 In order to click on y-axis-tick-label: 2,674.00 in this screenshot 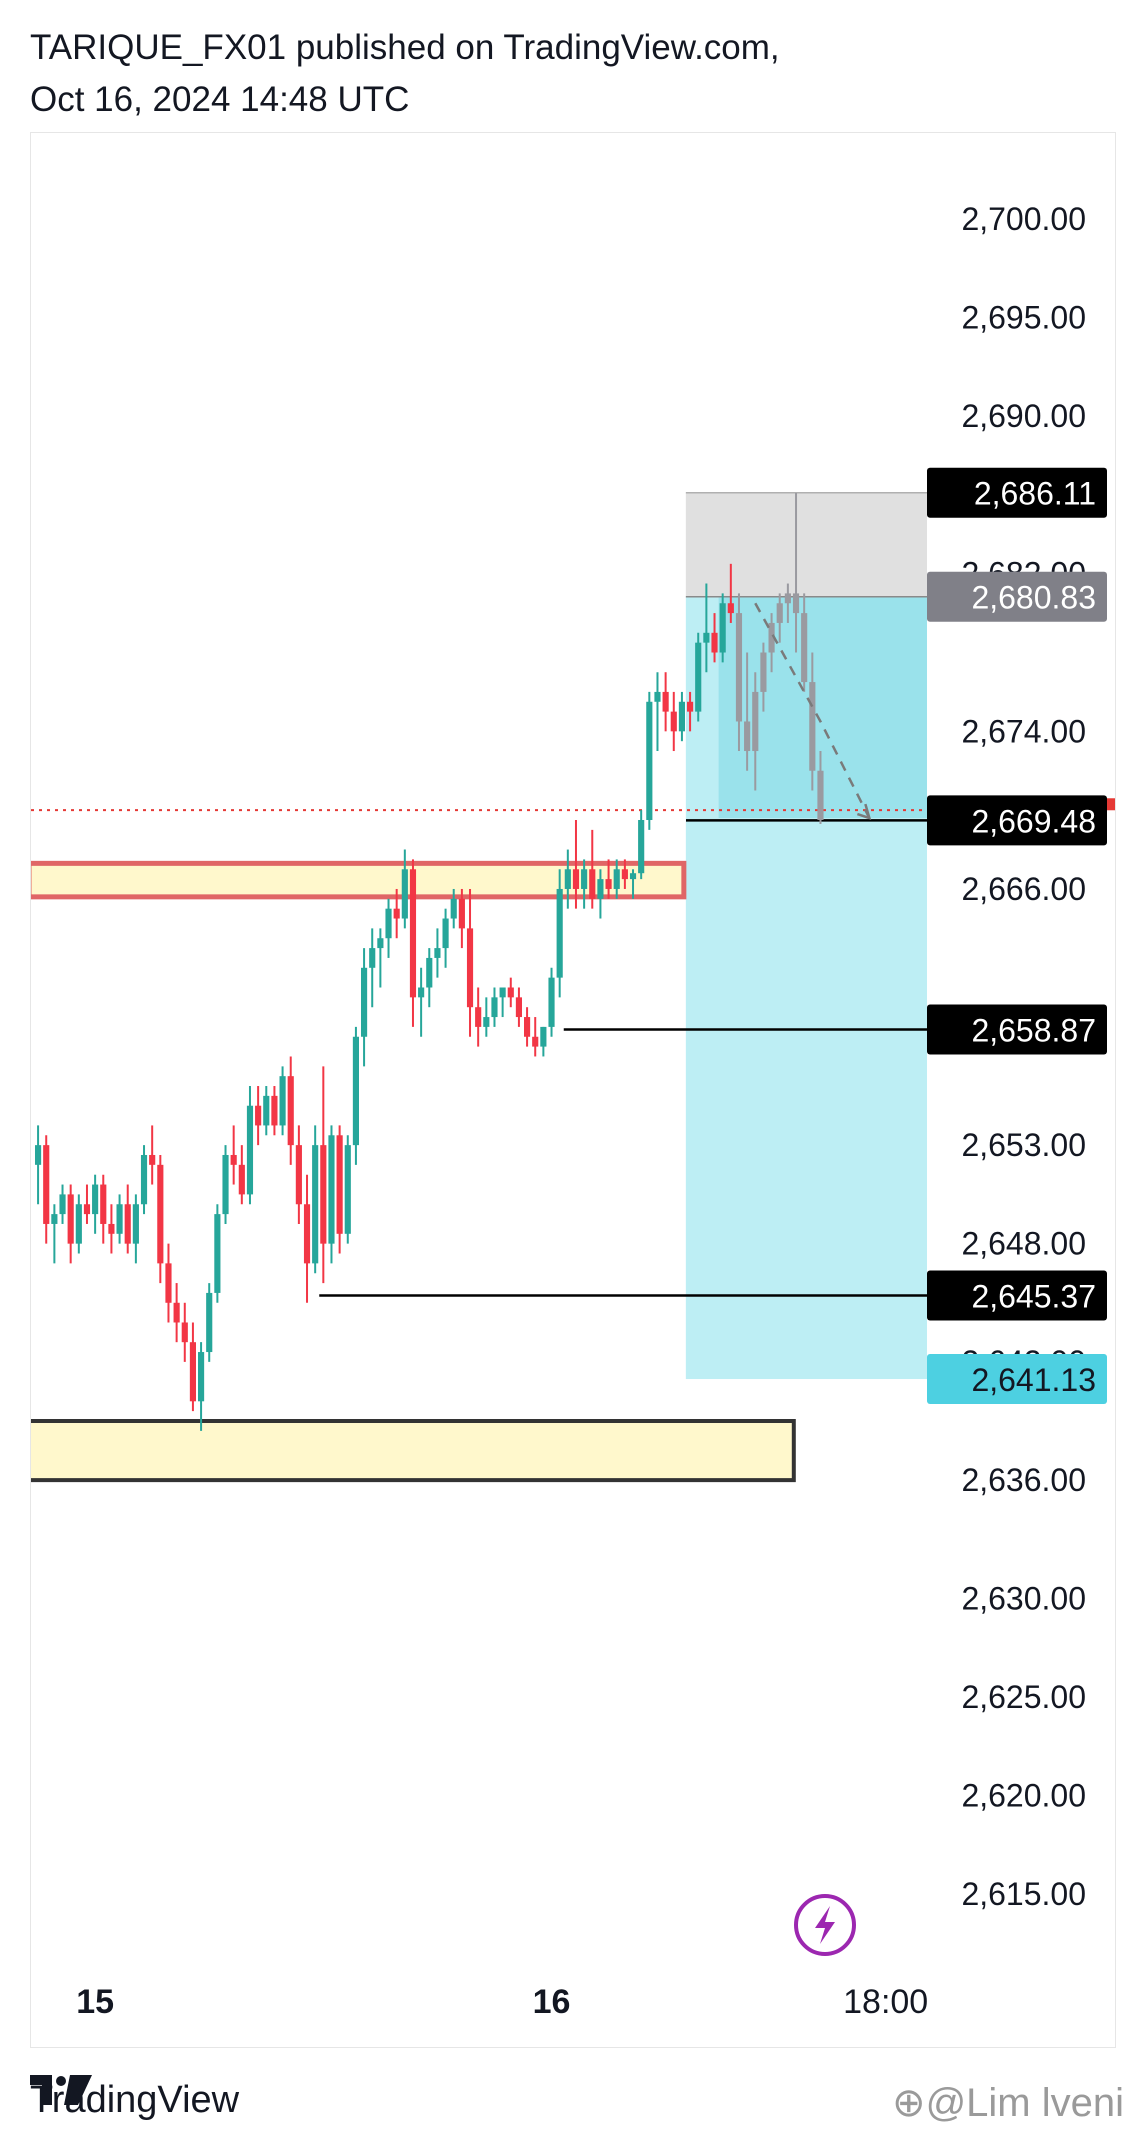, I will do `click(1023, 731)`.